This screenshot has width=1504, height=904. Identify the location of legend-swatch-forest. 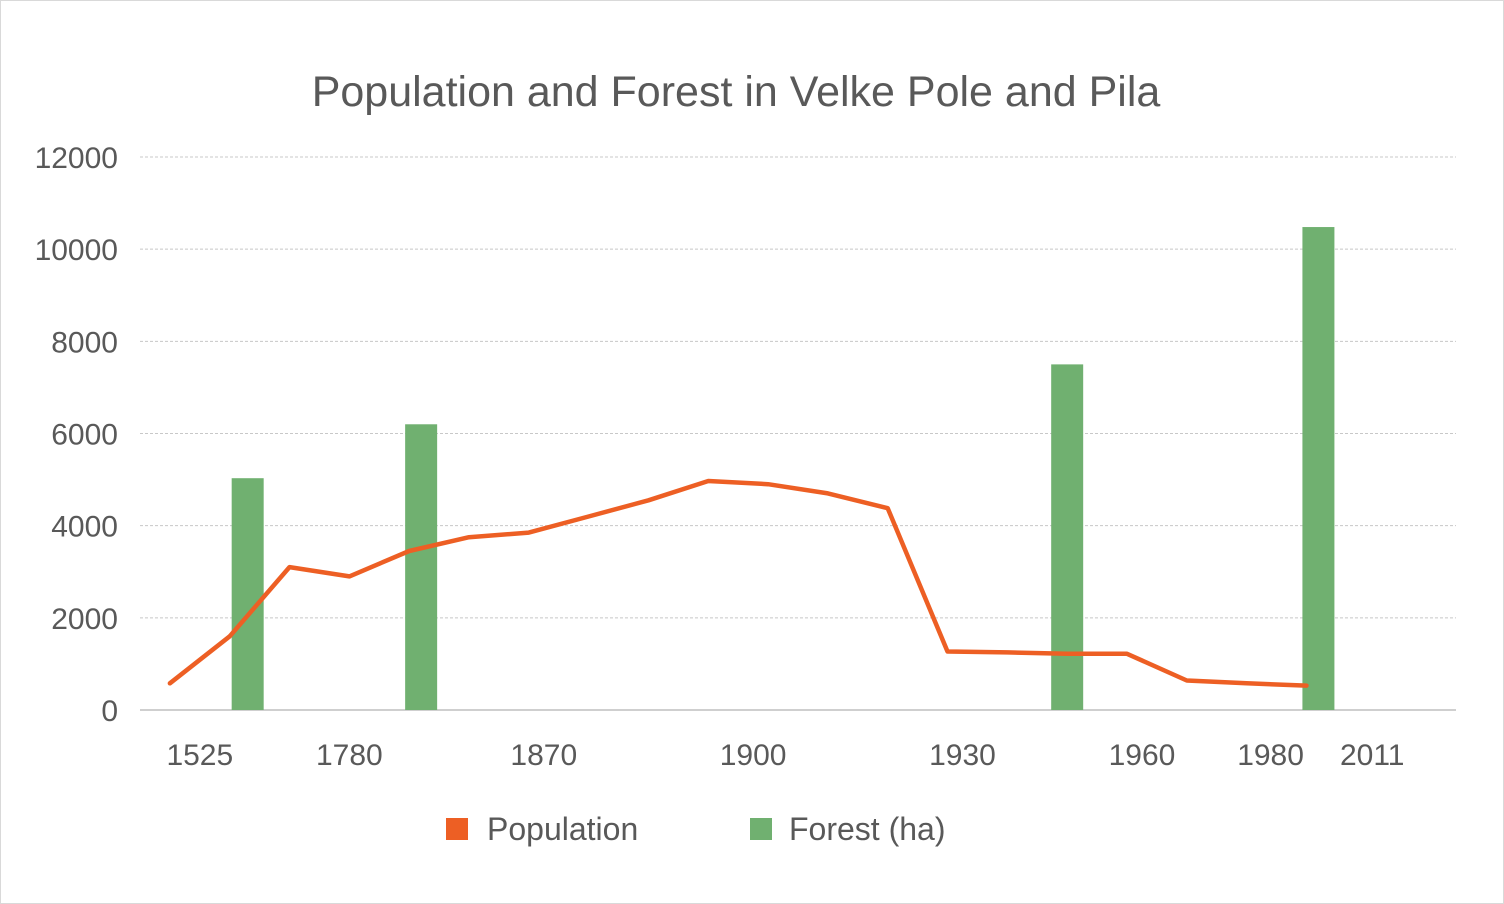
(761, 829).